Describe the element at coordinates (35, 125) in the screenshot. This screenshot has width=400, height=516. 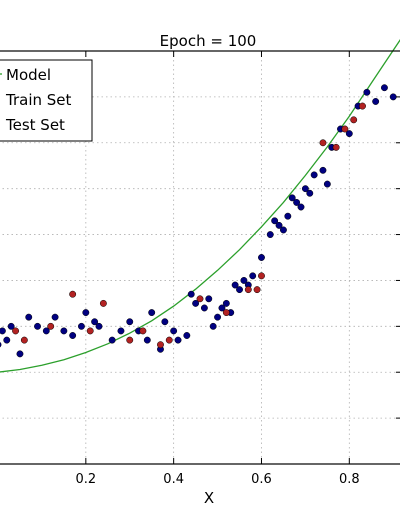
I see `legend-test-label: Test Set` at that location.